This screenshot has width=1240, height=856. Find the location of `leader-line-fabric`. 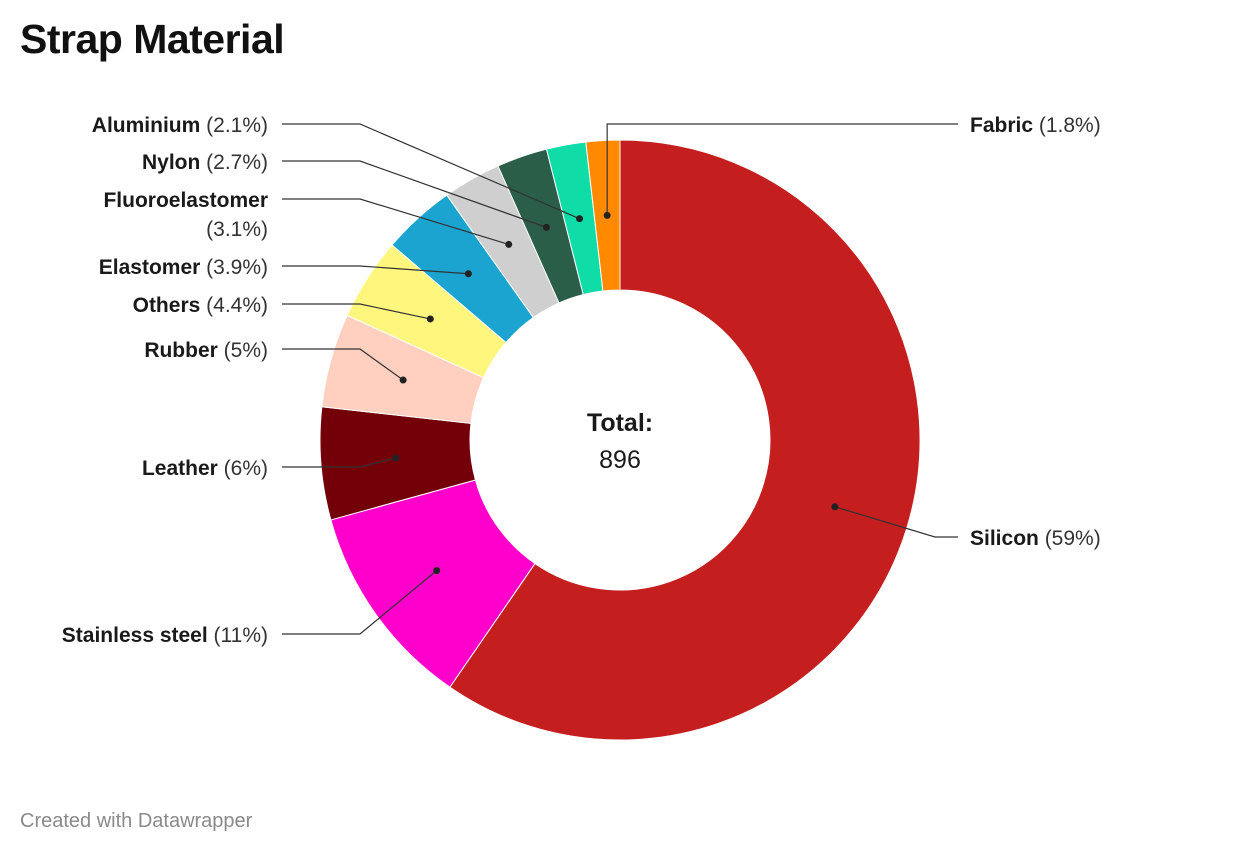

leader-line-fabric is located at coordinates (782, 169).